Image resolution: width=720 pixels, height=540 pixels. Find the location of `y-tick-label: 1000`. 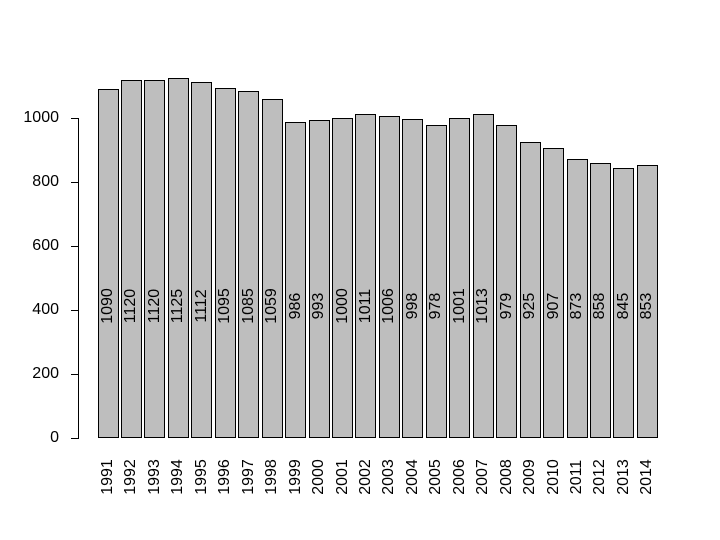

y-tick-label: 1000 is located at coordinates (41, 117).